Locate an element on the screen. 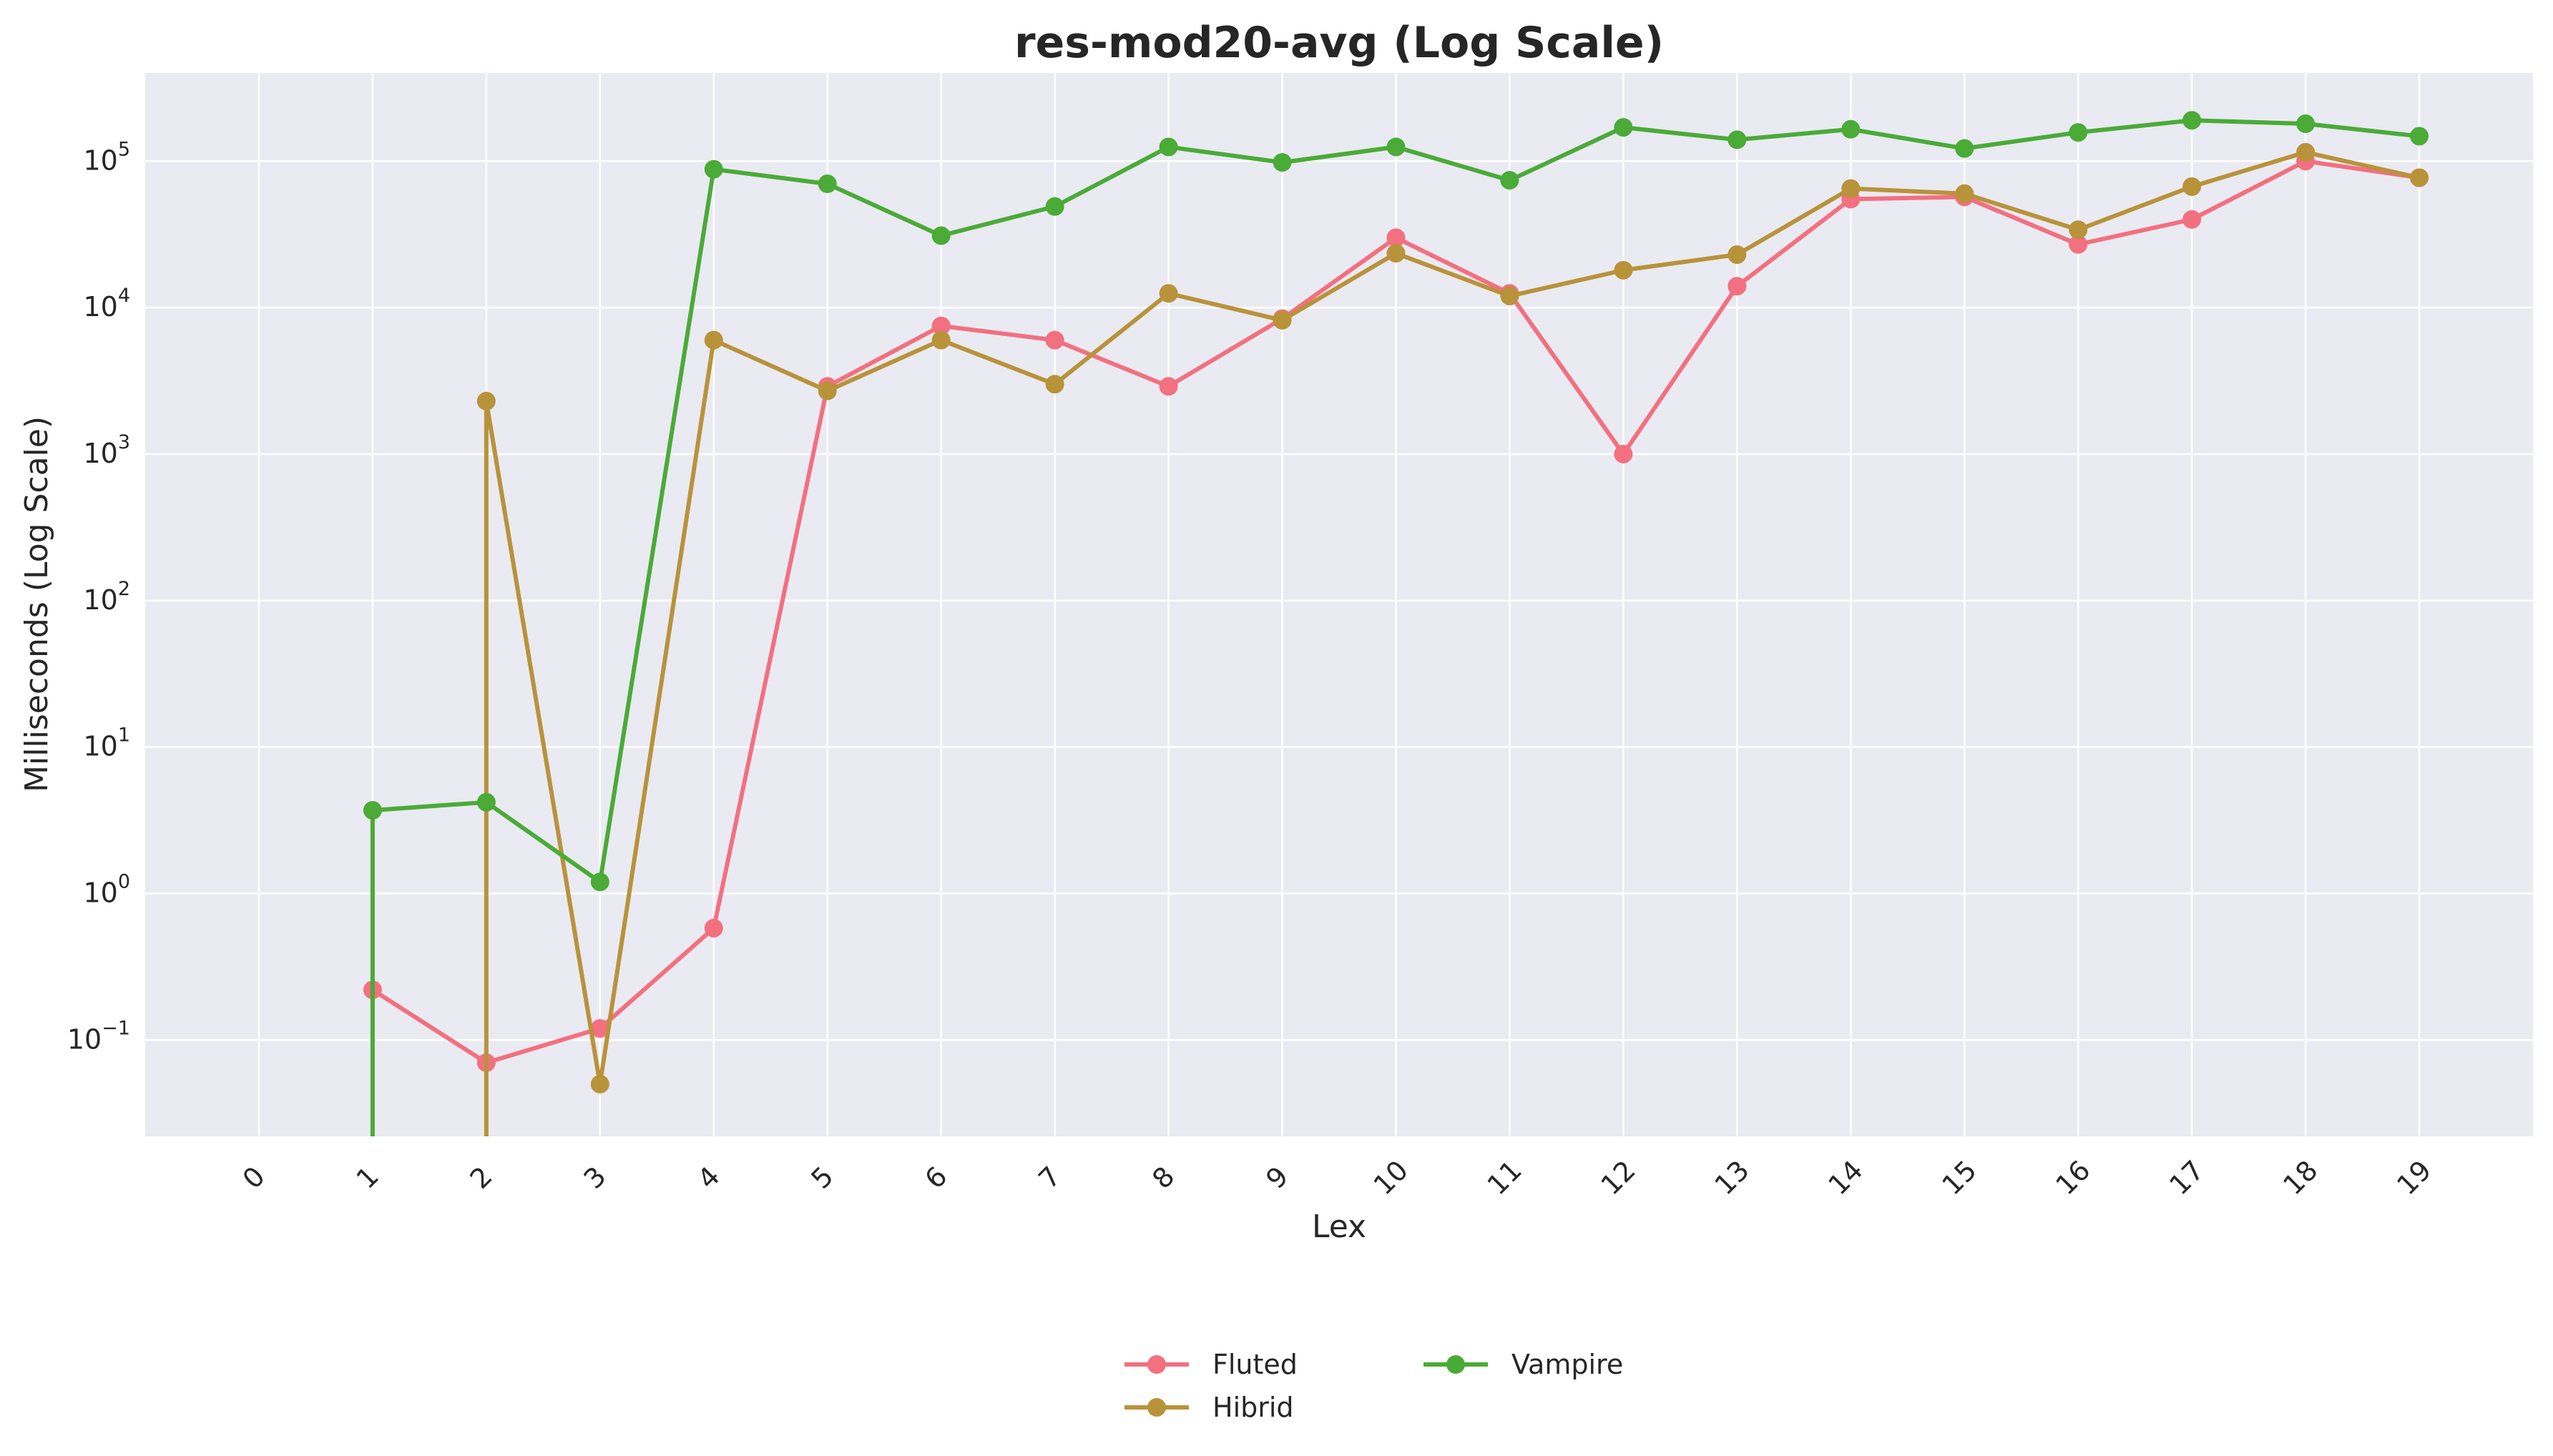  y-tick-label: 10¹ is located at coordinates (107, 743).